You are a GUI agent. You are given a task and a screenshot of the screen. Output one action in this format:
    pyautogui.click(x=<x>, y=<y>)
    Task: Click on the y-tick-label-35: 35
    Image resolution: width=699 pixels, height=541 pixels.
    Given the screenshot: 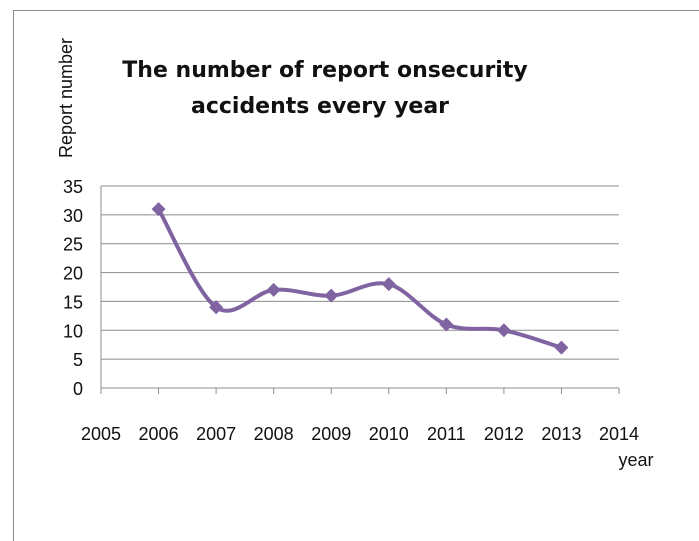 What is the action you would take?
    pyautogui.click(x=73, y=187)
    